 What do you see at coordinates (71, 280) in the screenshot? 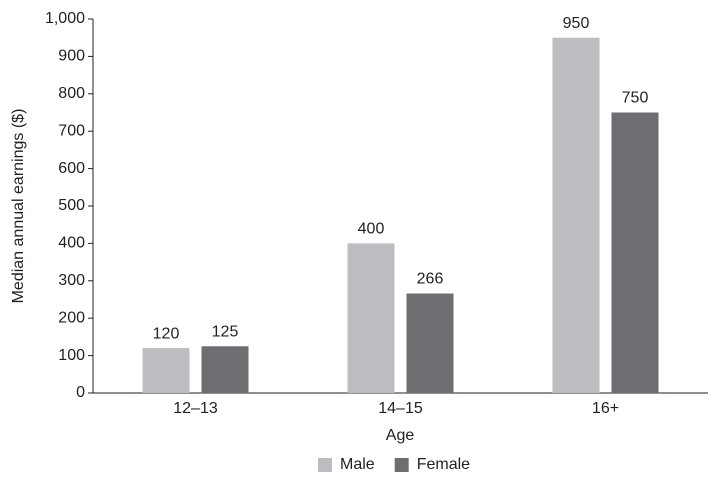
I see `y-tick-label: 300` at bounding box center [71, 280].